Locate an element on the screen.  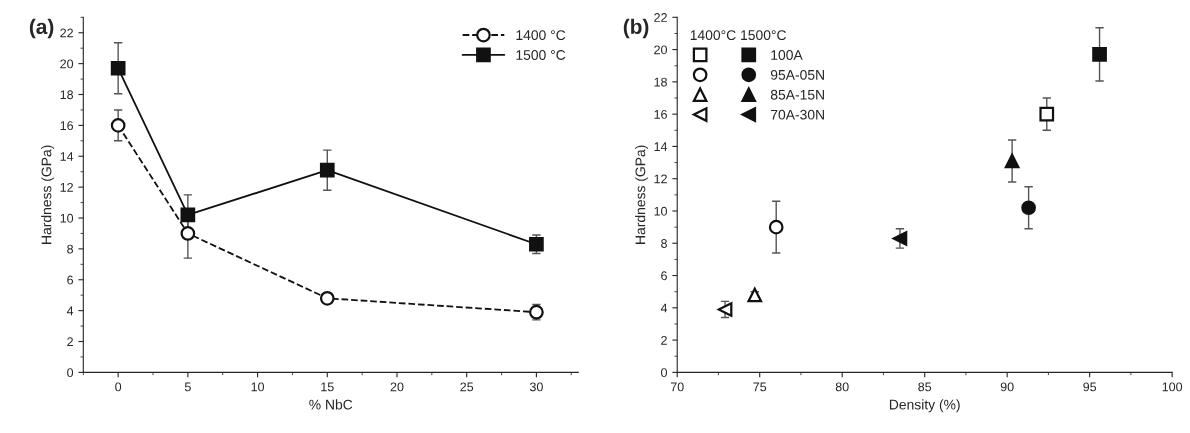
x-axis-title: % NbC is located at coordinates (331, 404).